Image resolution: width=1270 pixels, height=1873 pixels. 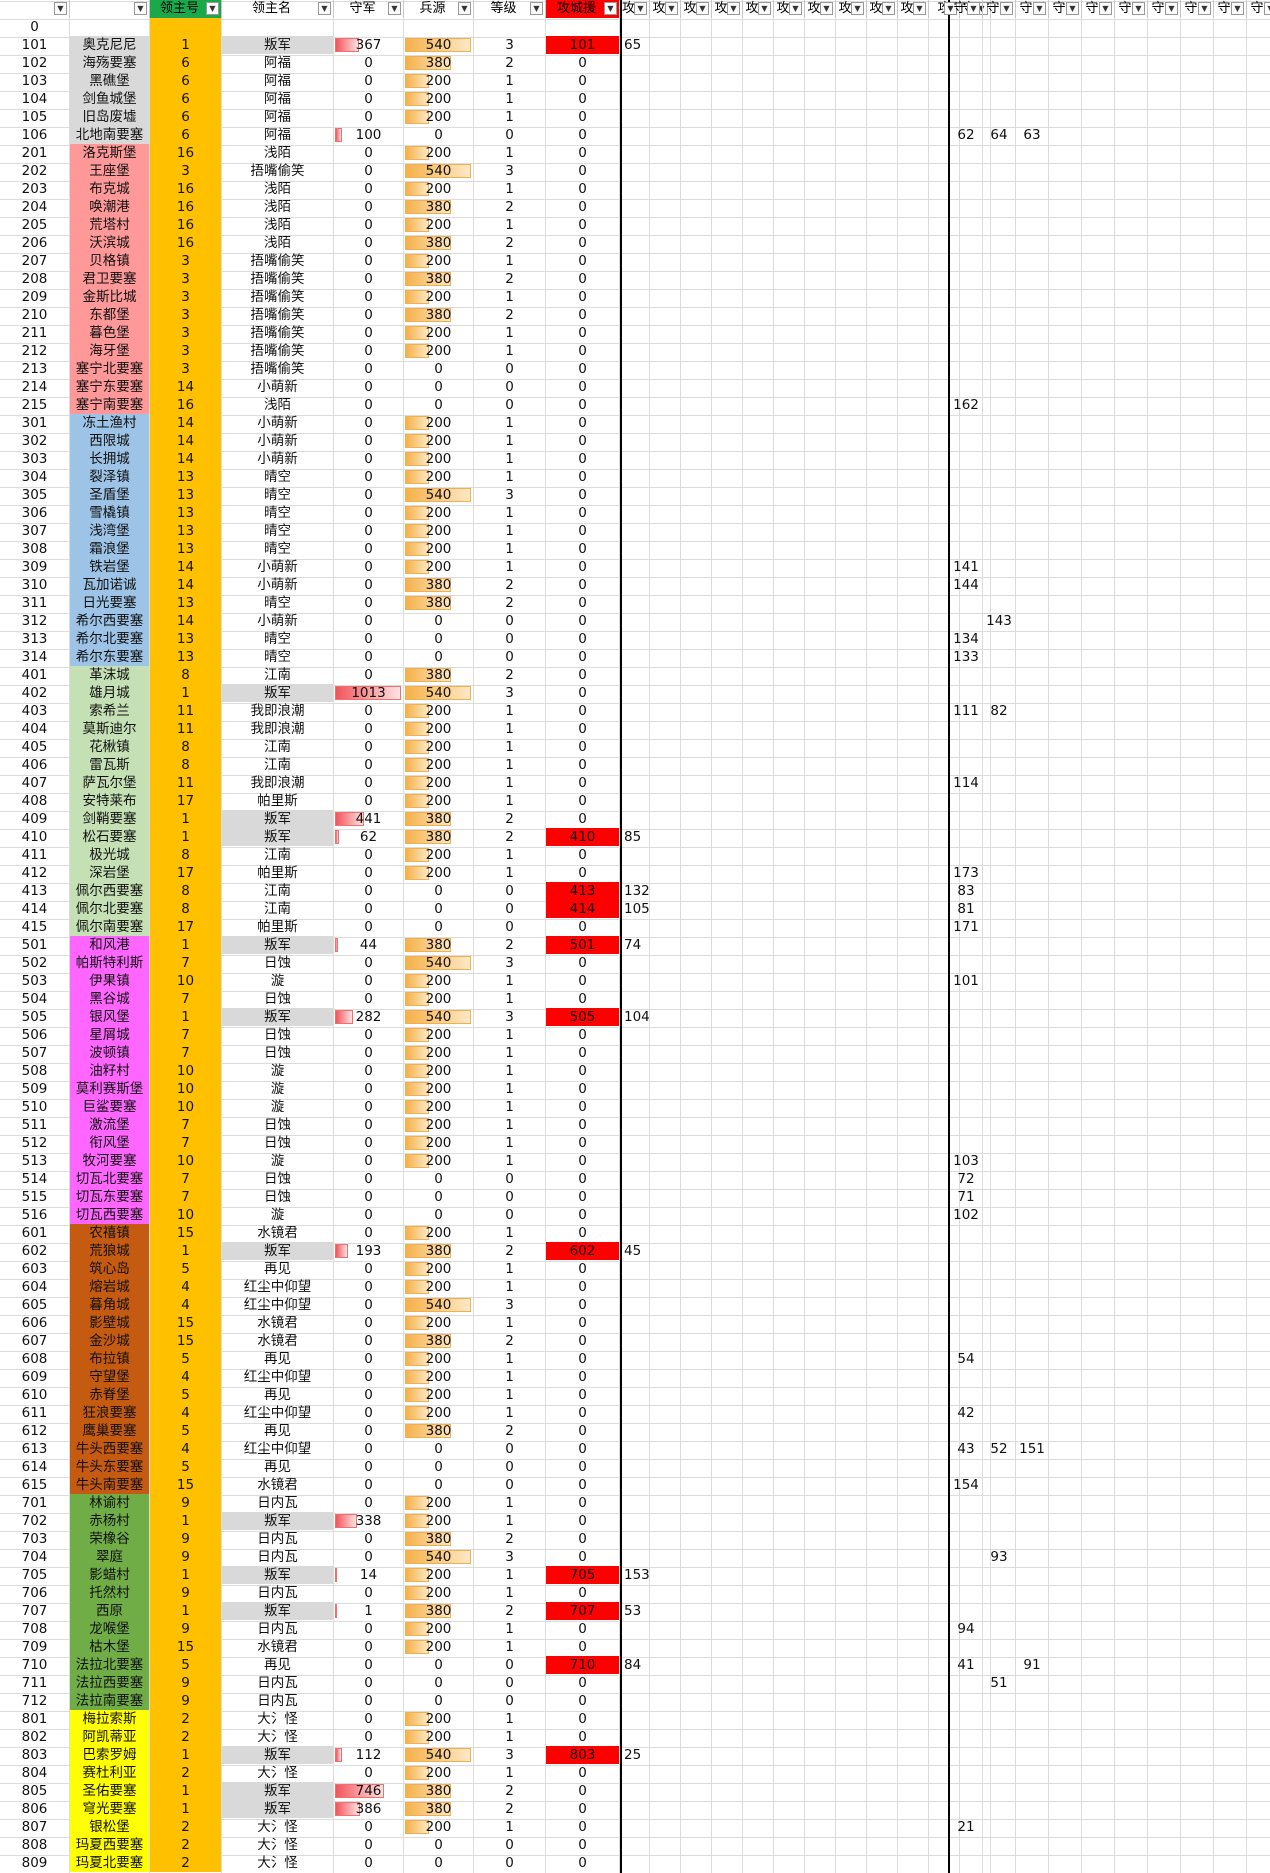 I want to click on lord-name-cell: 晴空, so click(x=277, y=603).